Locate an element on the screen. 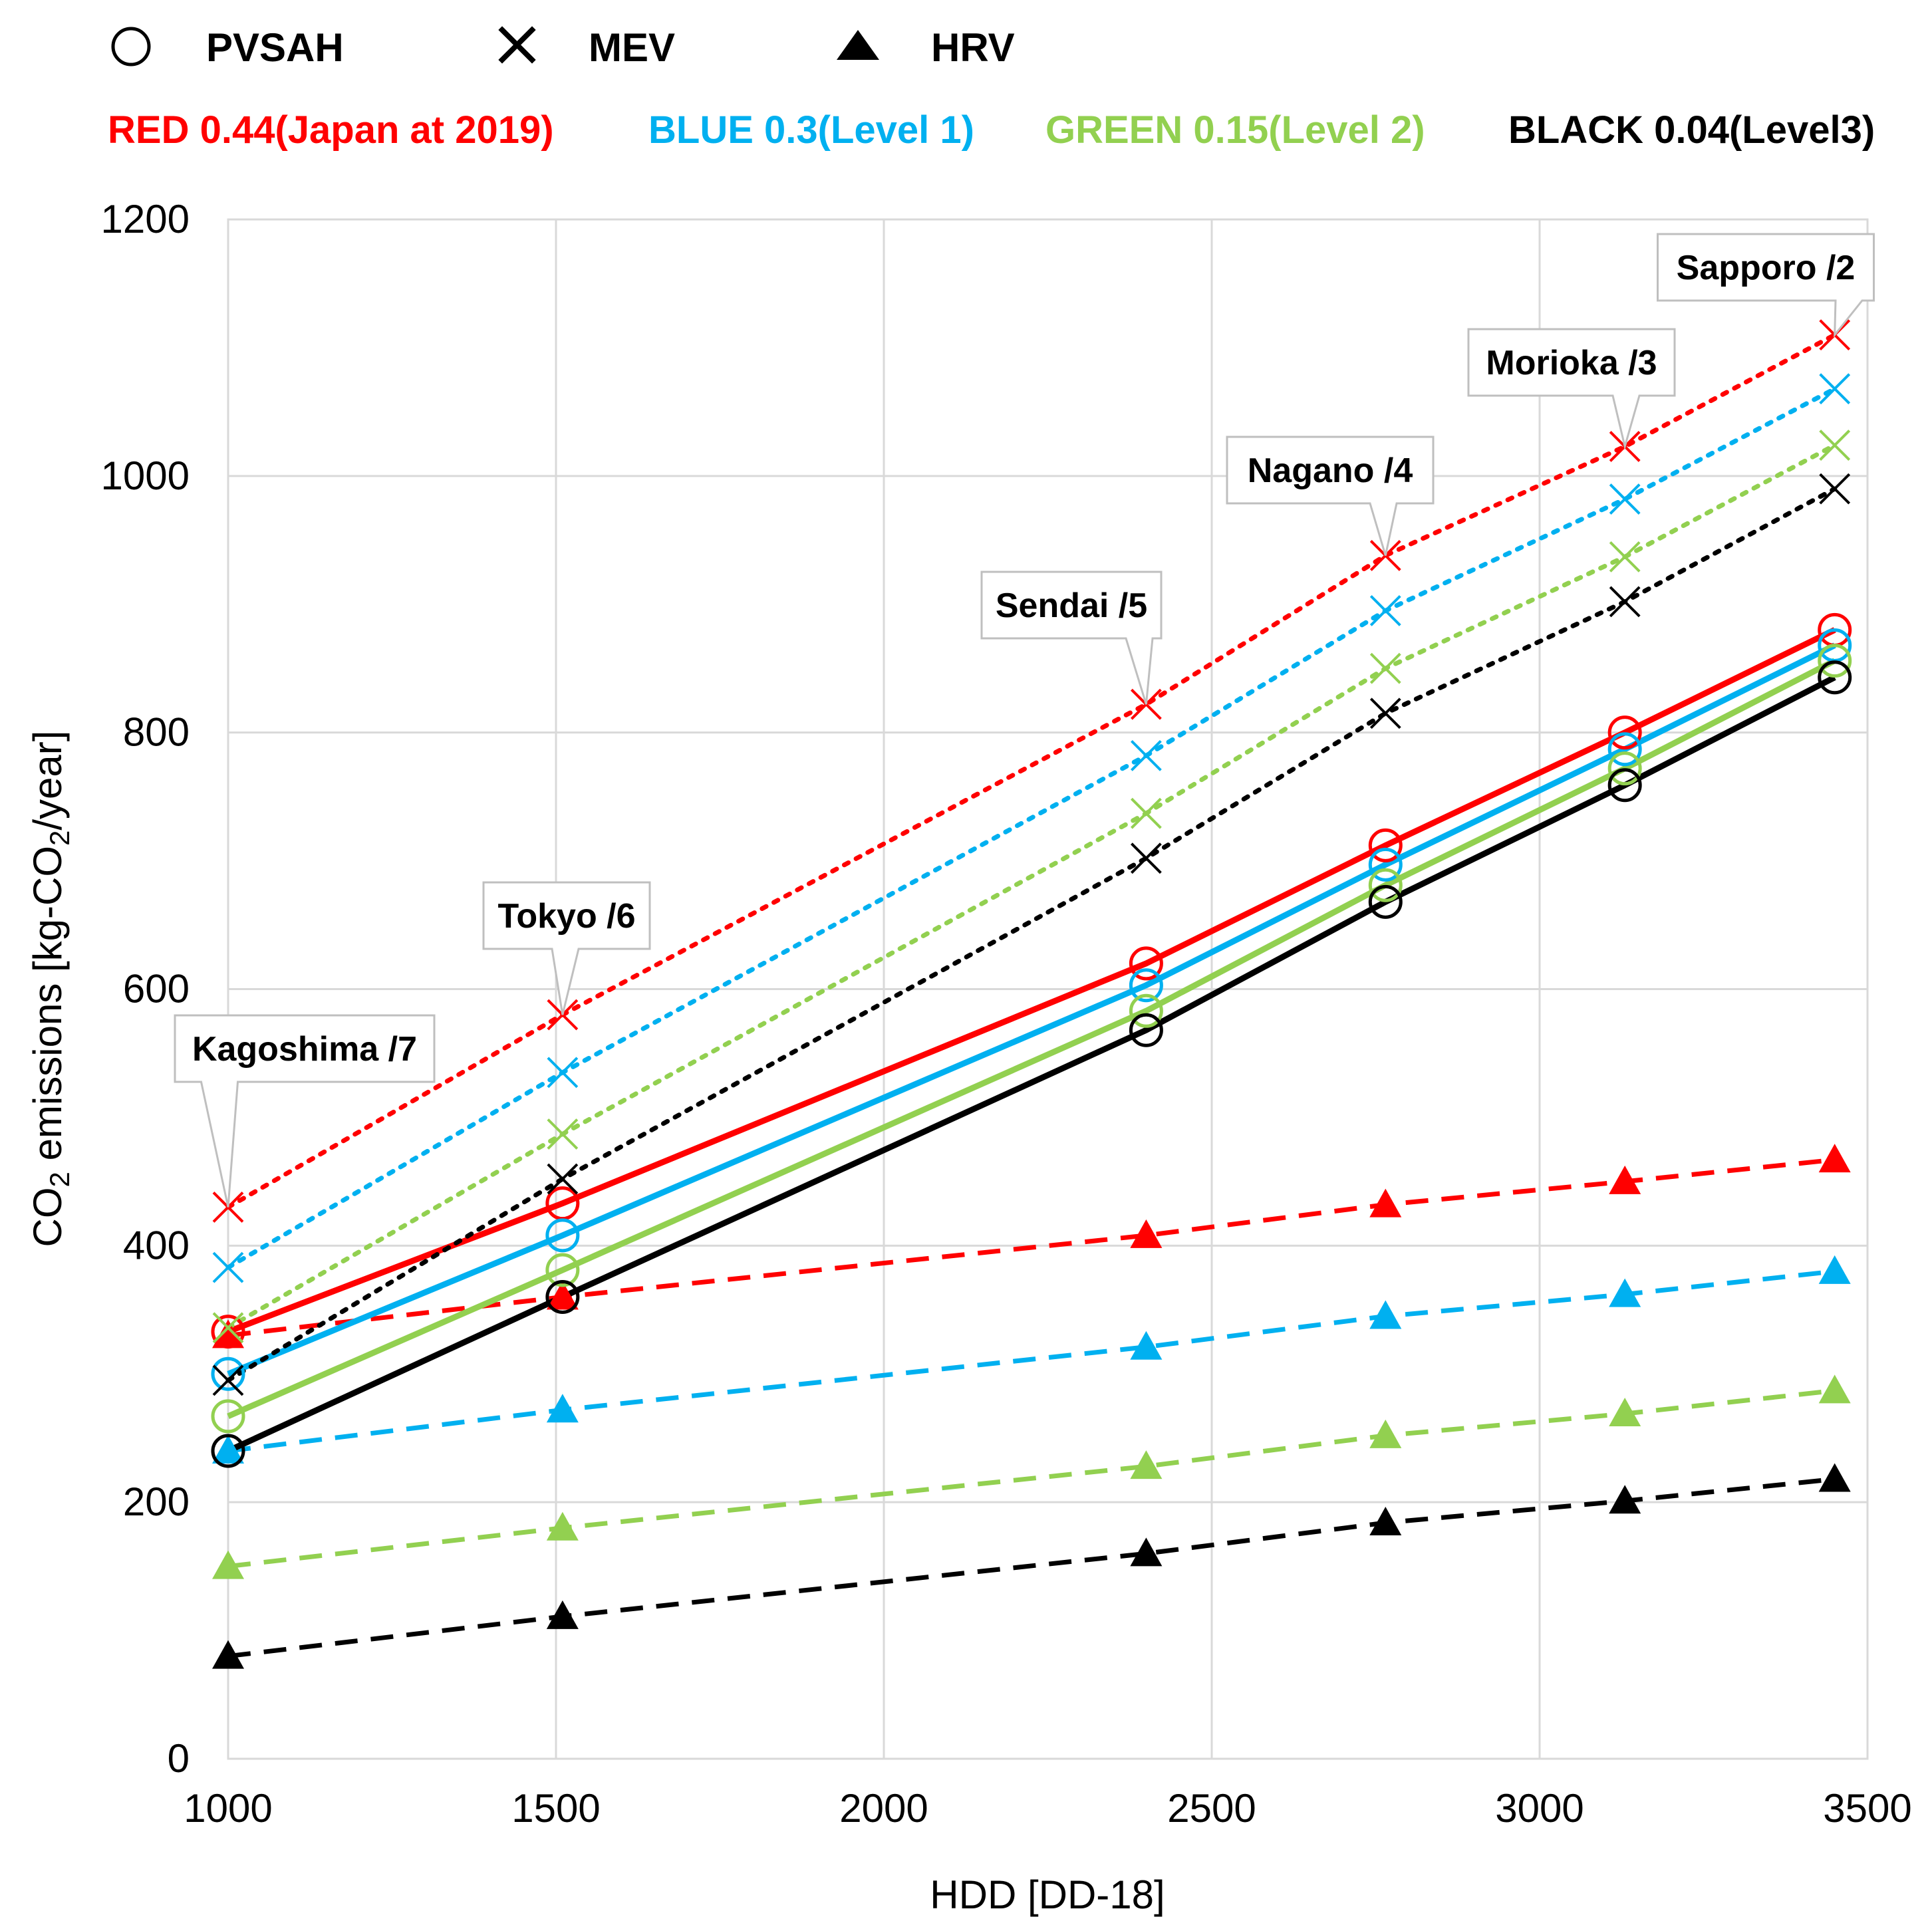 The width and height of the screenshot is (1932, 1925). y-tick-label: 200 is located at coordinates (156, 1501).